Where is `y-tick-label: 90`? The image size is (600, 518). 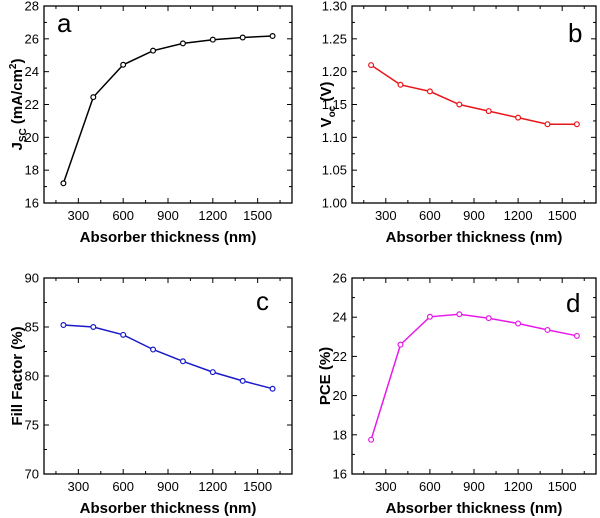
y-tick-label: 90 is located at coordinates (32, 278).